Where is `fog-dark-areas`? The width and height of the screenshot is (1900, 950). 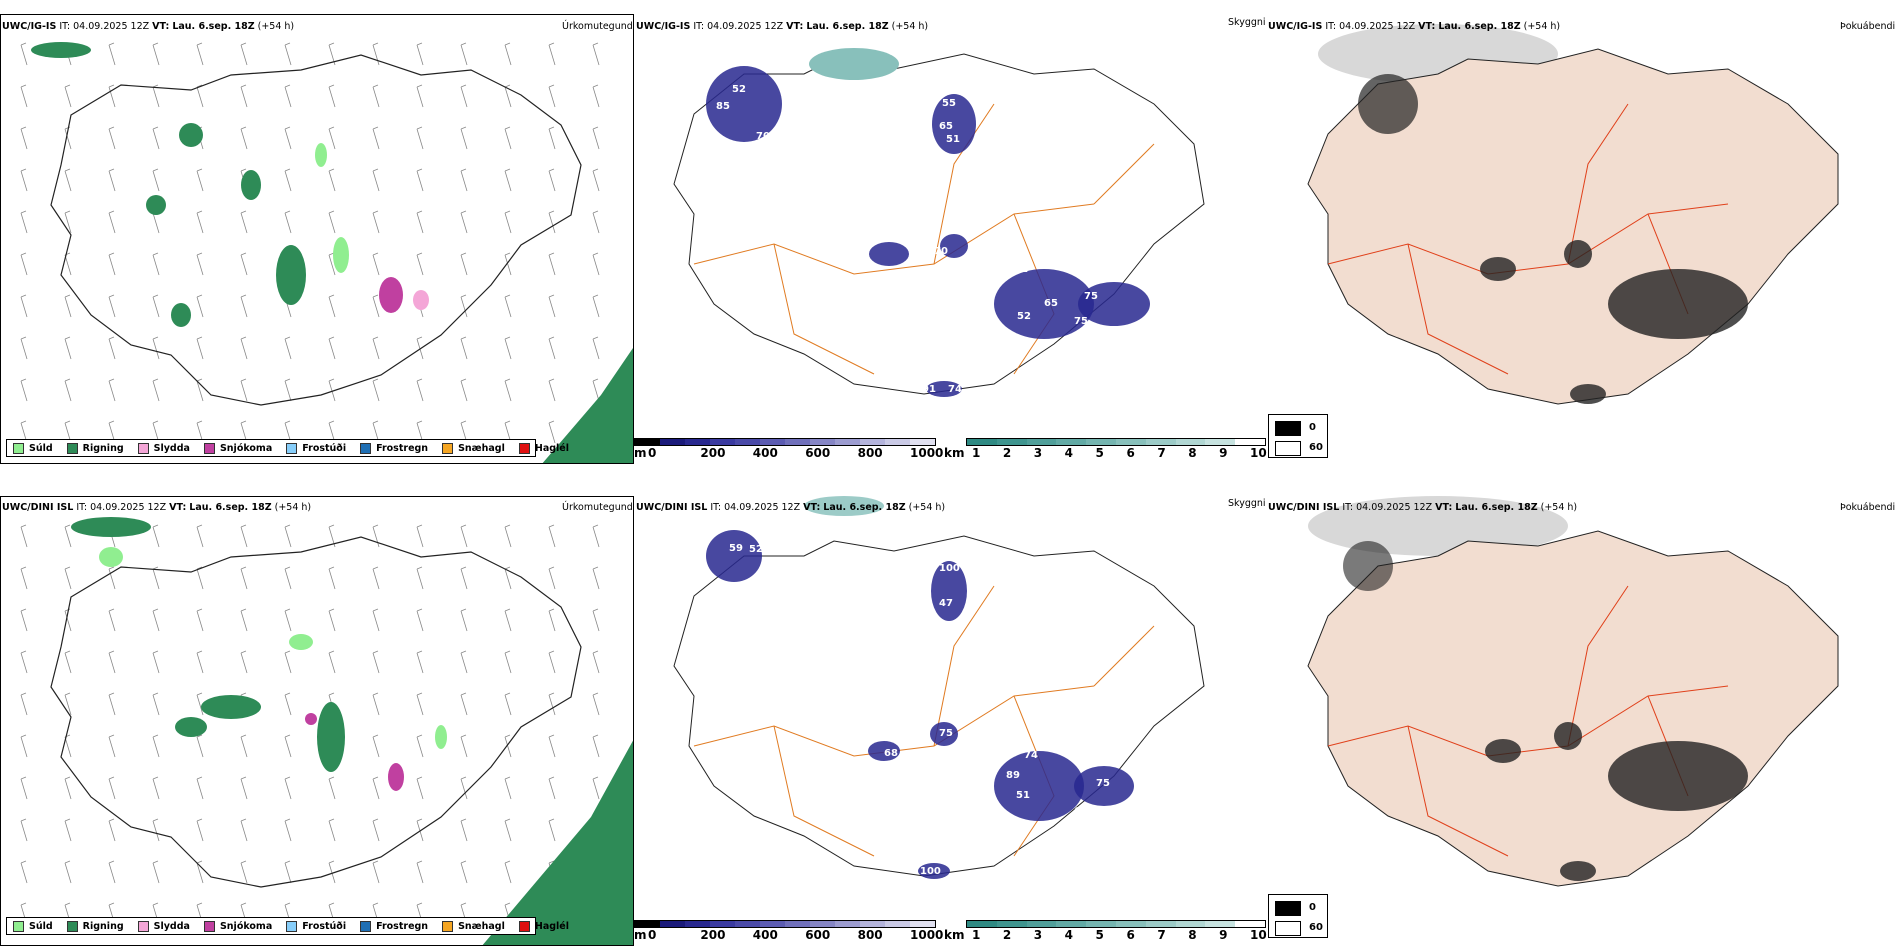
fog-dark-areas is located at coordinates (1553, 239).